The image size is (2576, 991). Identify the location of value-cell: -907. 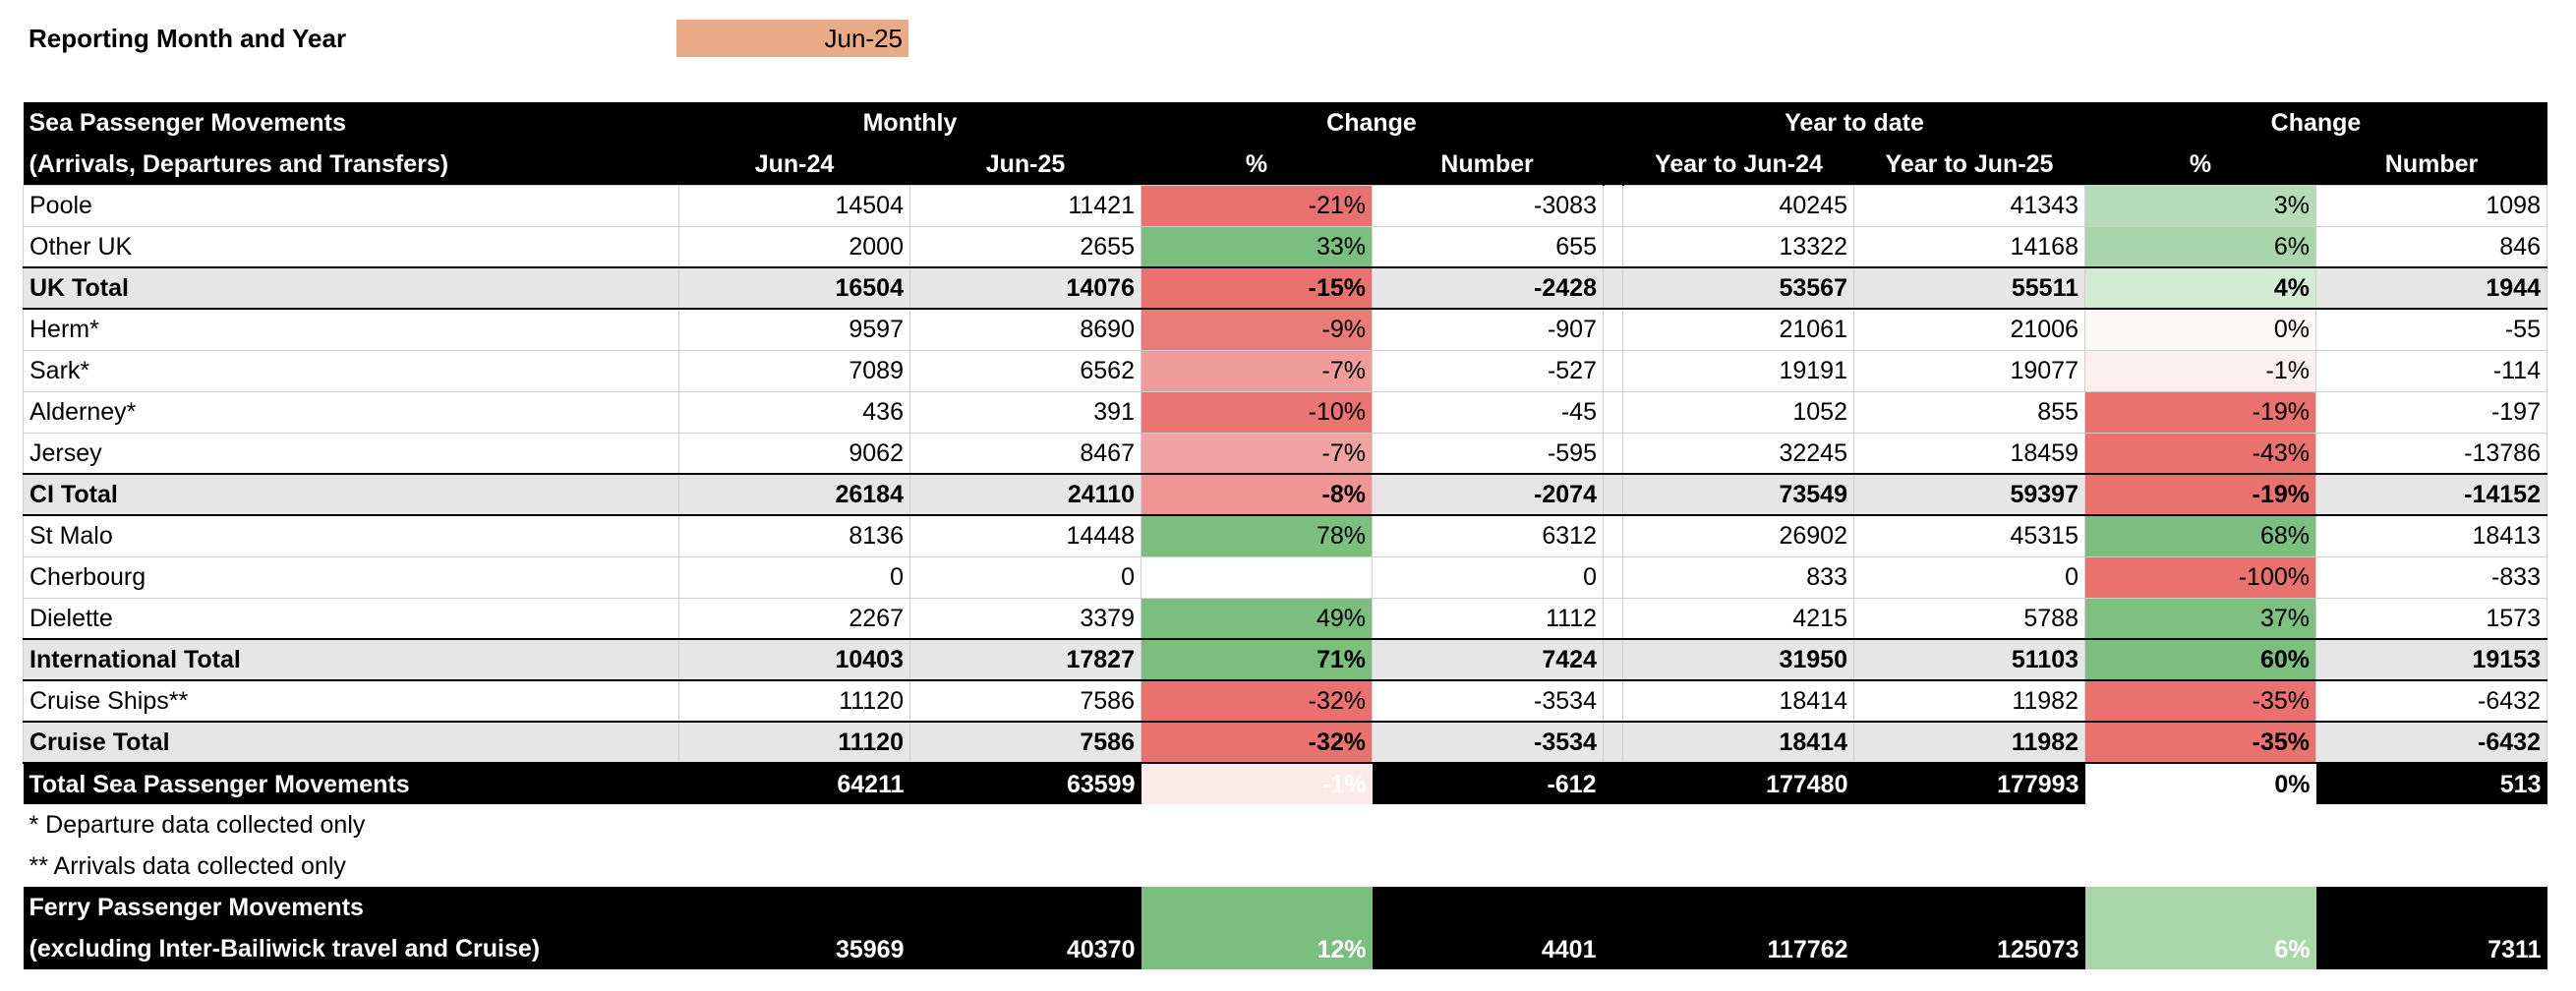
(1488, 329).